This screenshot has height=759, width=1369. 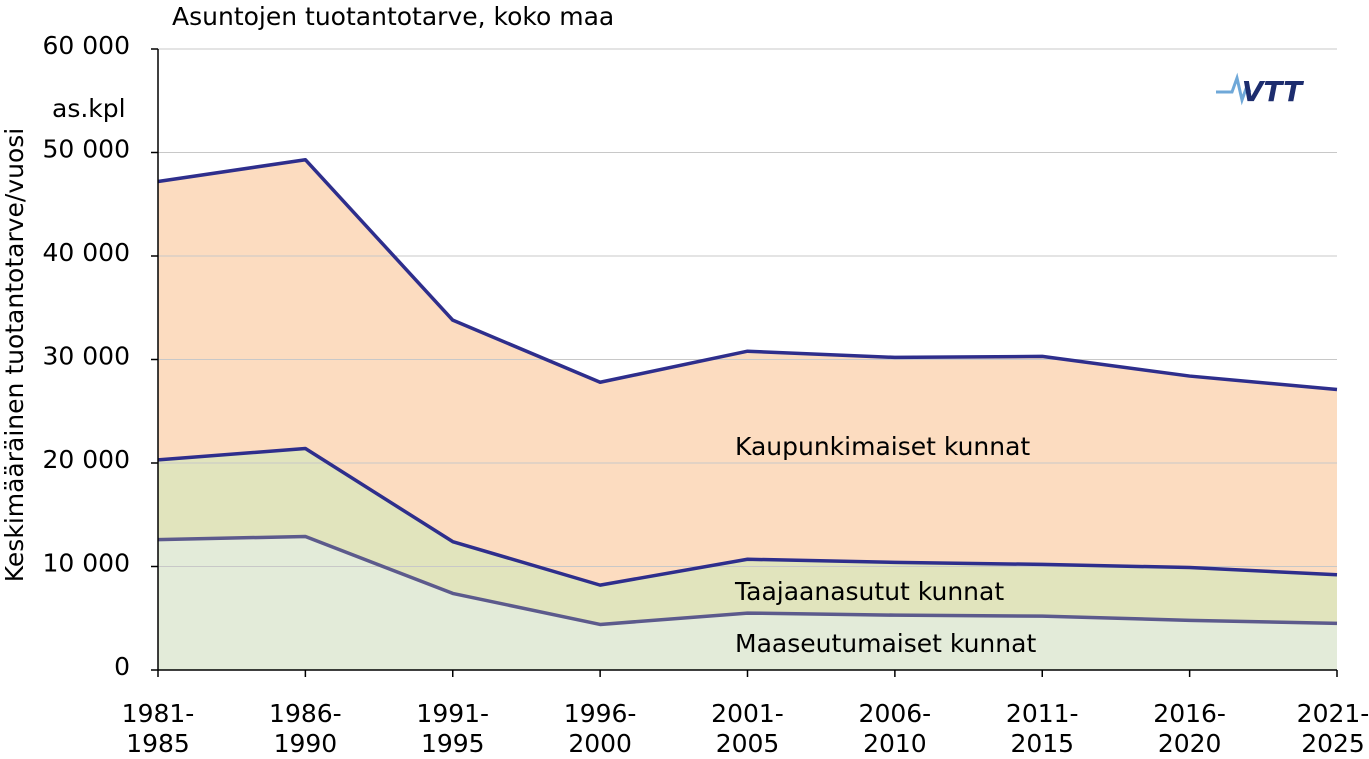 What do you see at coordinates (86, 45) in the screenshot?
I see `y-tick-label: 60 000` at bounding box center [86, 45].